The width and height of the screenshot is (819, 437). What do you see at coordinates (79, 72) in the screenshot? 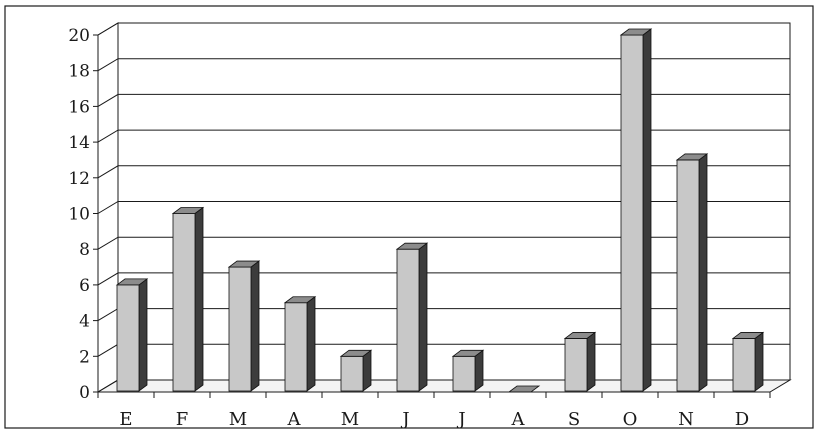
I see `y-tick-label: 18` at bounding box center [79, 72].